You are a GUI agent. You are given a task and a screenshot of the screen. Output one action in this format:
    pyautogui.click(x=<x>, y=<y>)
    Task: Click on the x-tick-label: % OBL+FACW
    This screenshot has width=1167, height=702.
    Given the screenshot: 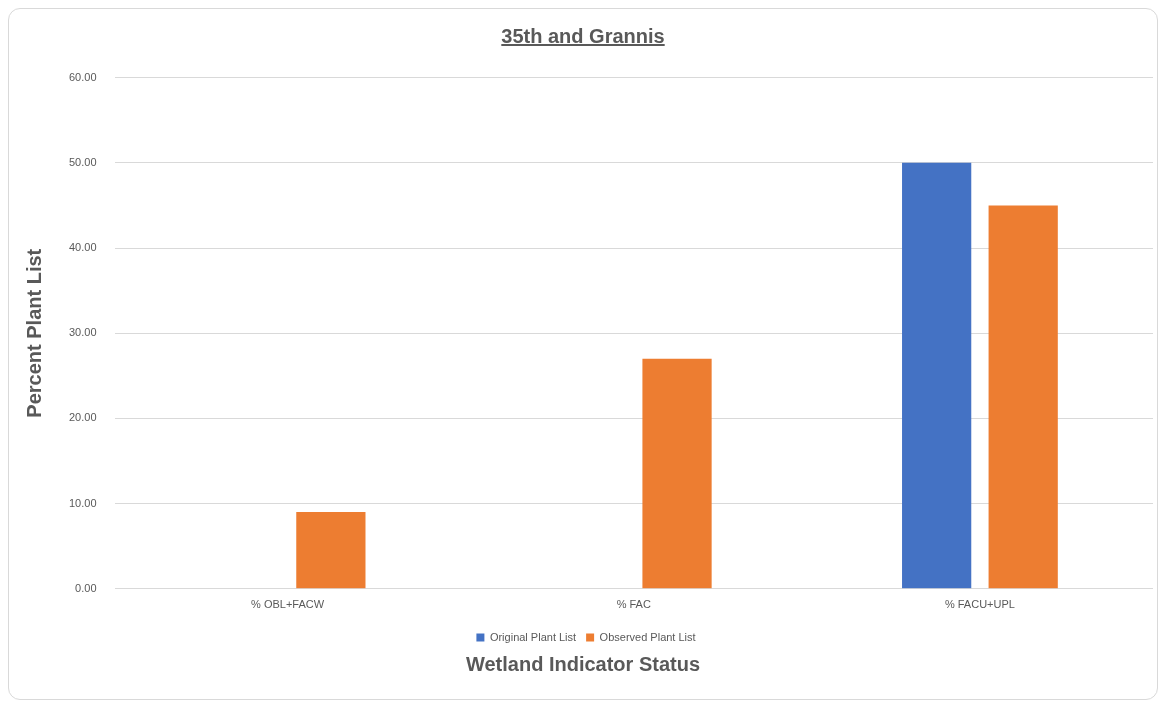 What is the action you would take?
    pyautogui.click(x=288, y=604)
    